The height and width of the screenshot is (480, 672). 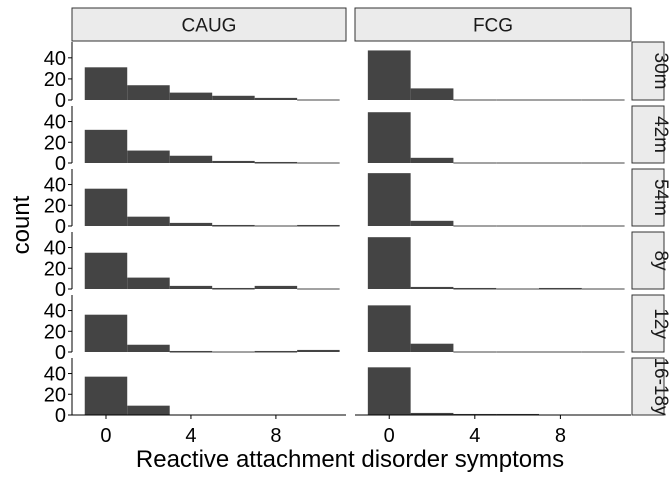 I want to click on row-strips: 30m 42m 54m 8y 12y 16-18y, so click(x=651, y=228).